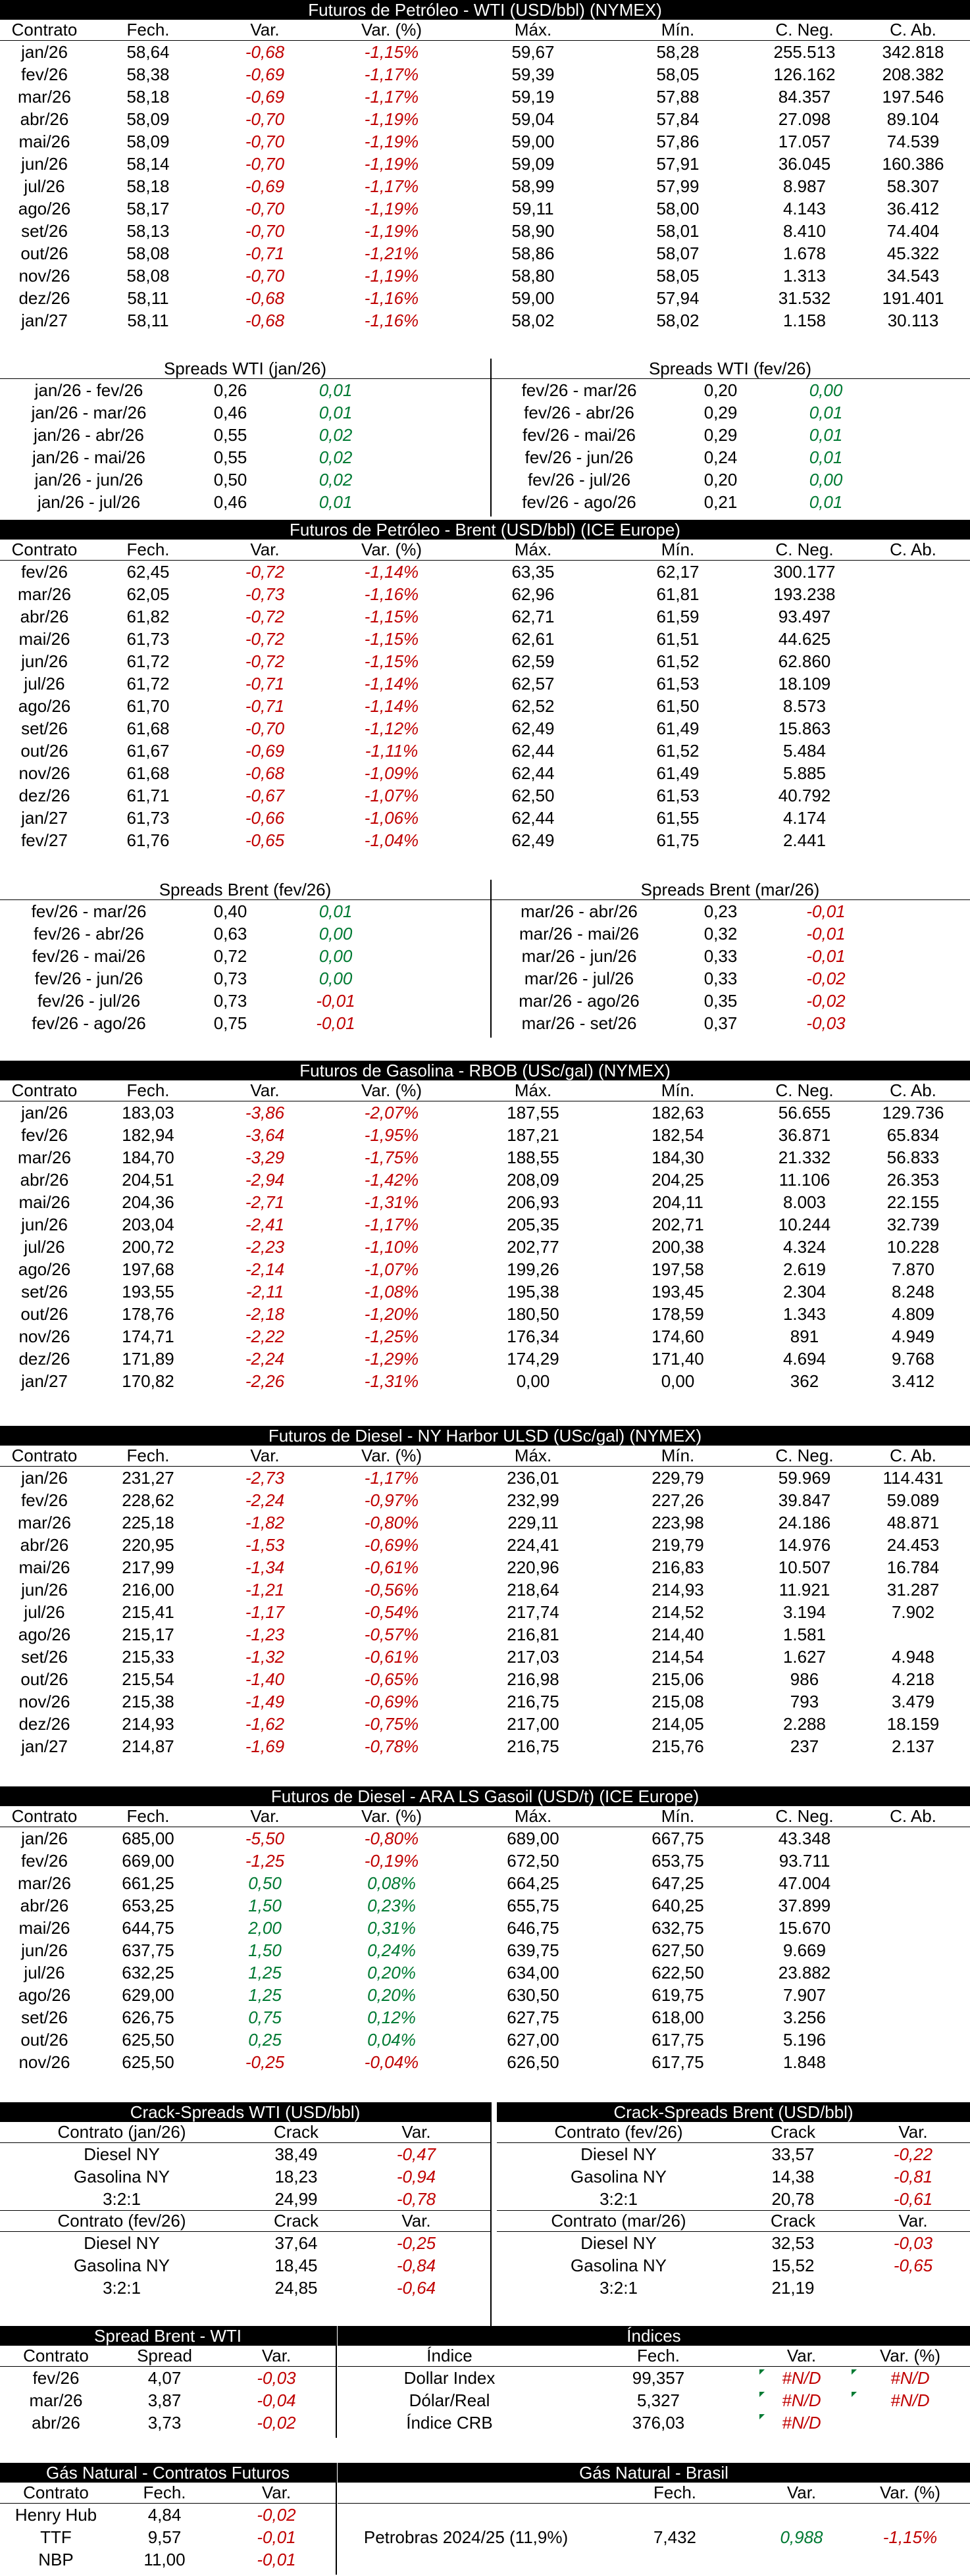  What do you see at coordinates (148, 1523) in the screenshot?
I see `ulsd-cell: 225,18` at bounding box center [148, 1523].